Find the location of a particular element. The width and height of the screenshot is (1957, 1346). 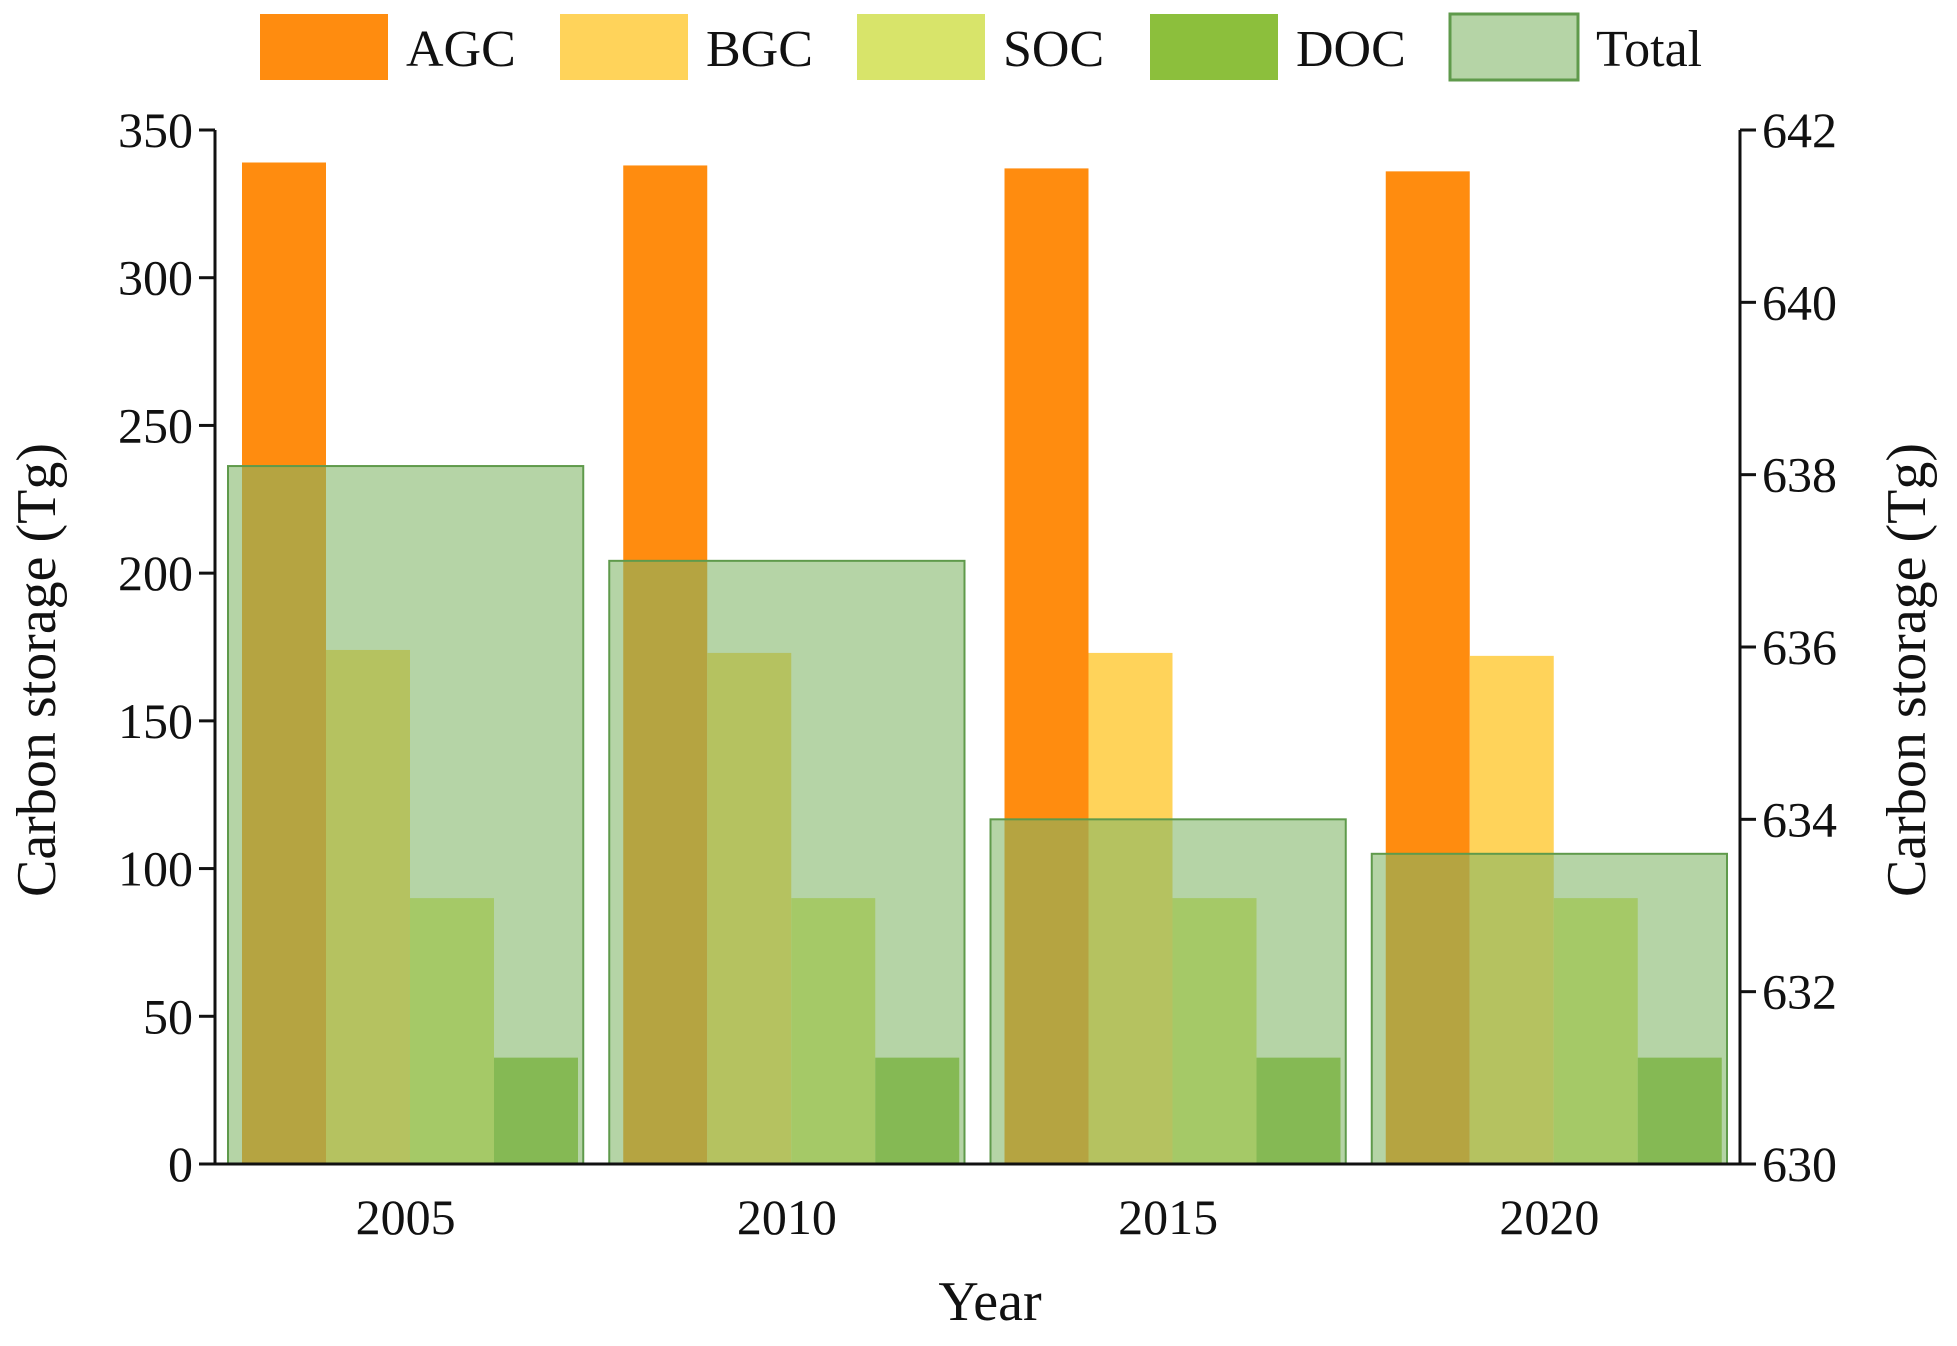

y2-tick-label: 636 is located at coordinates (1799, 647).